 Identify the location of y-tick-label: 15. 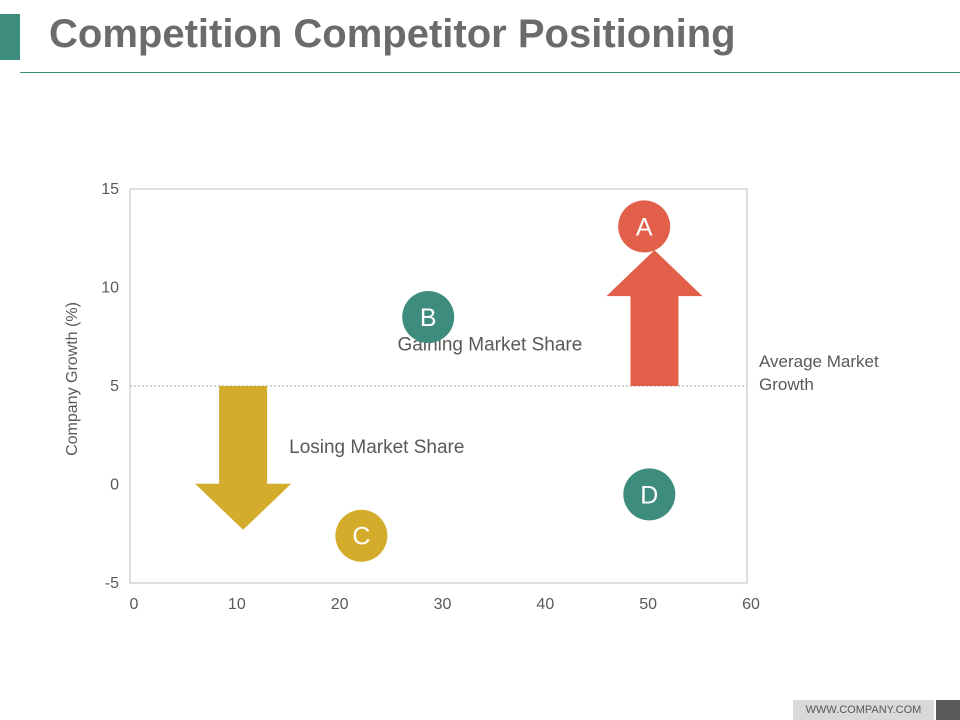
(110, 189).